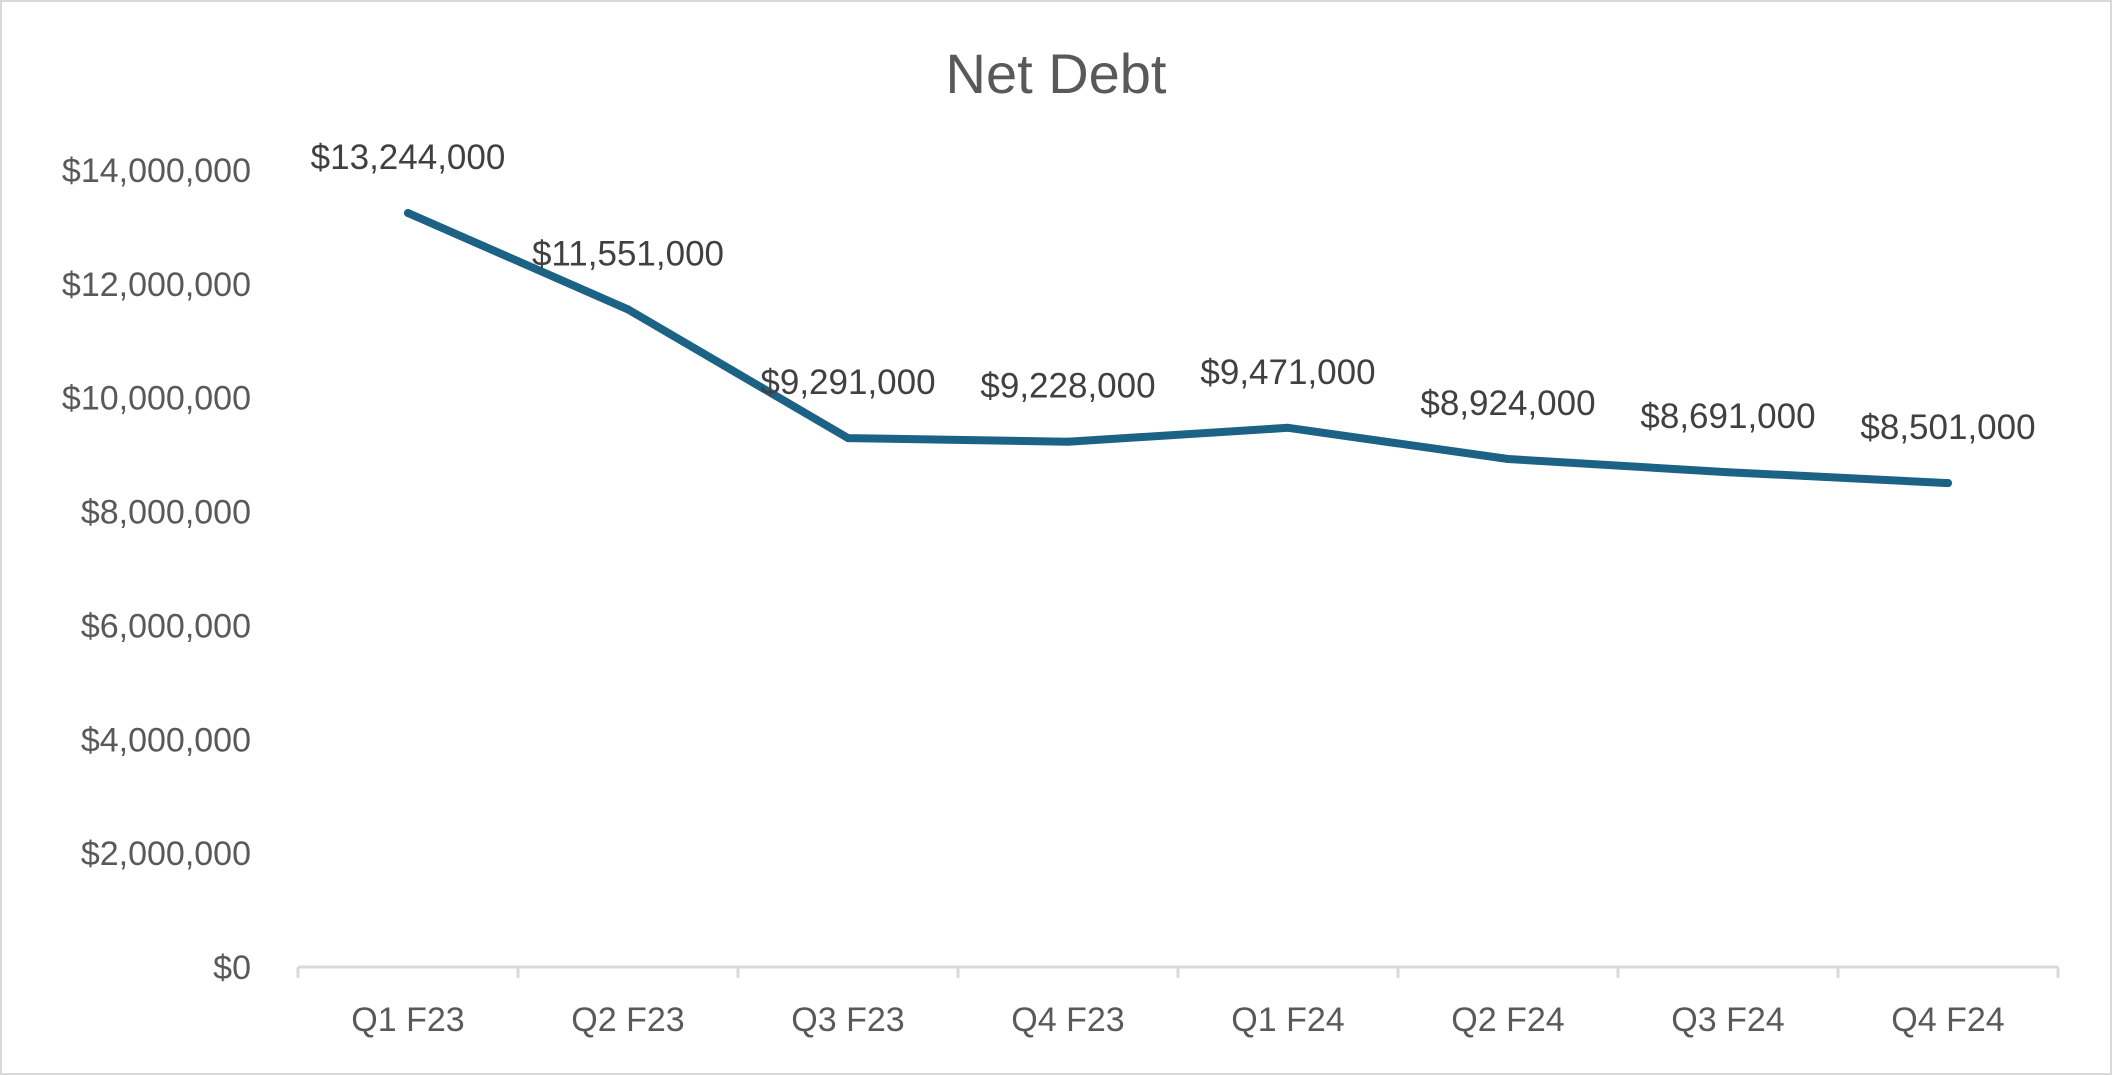  I want to click on x-tick-label: Q4 F23, so click(1067, 1020).